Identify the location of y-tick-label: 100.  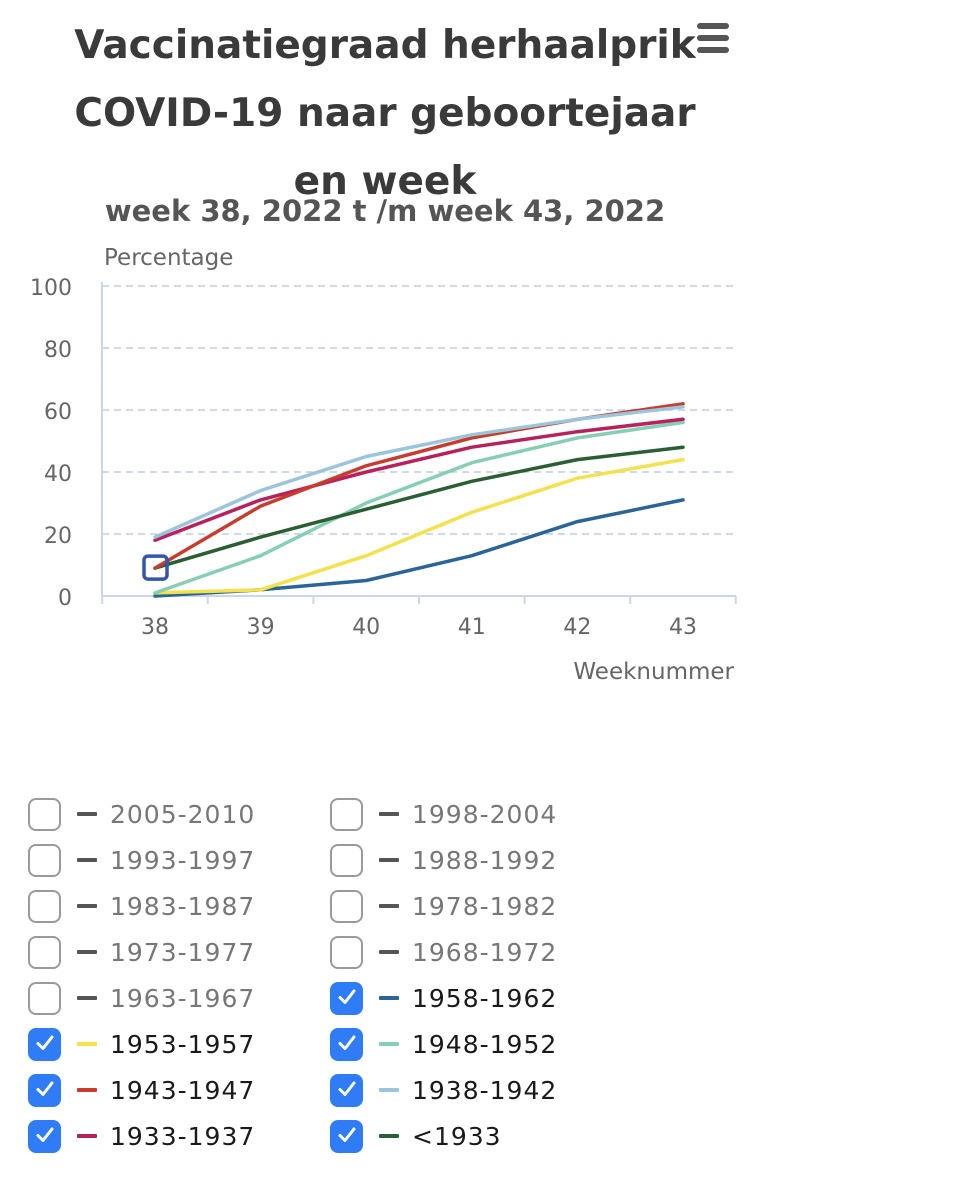
(51, 288).